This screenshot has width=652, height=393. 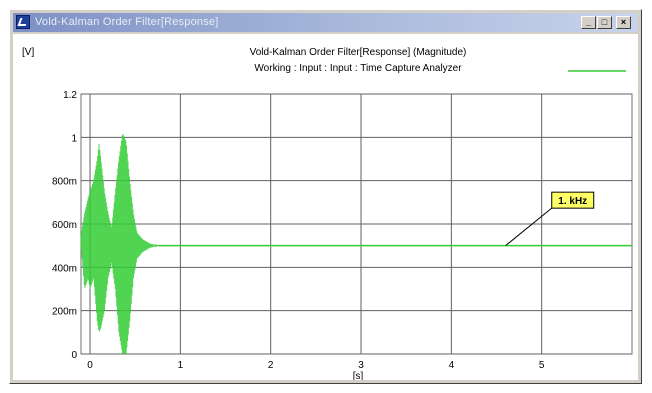 What do you see at coordinates (64, 312) in the screenshot?
I see `y-tick-label: 200m` at bounding box center [64, 312].